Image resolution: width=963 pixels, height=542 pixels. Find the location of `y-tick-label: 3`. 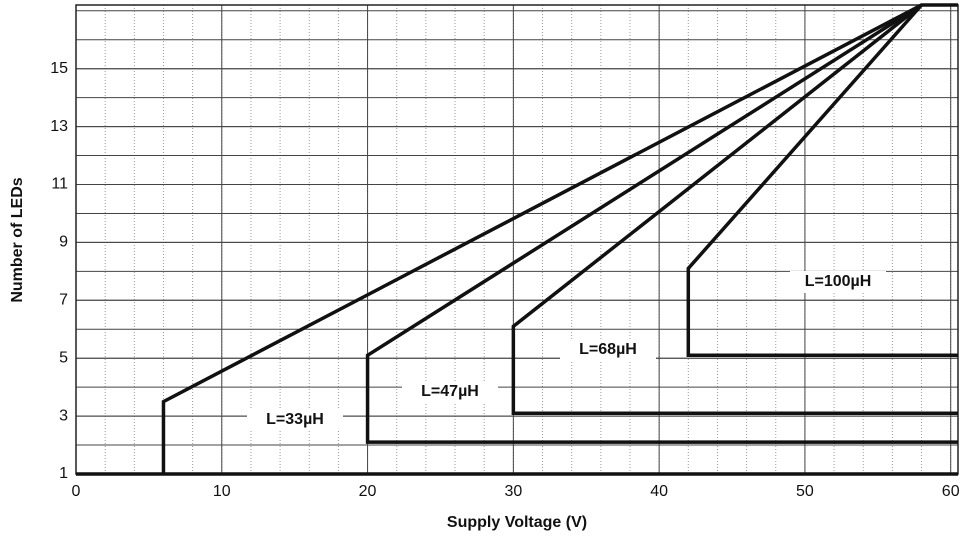

y-tick-label: 3 is located at coordinates (63, 415).